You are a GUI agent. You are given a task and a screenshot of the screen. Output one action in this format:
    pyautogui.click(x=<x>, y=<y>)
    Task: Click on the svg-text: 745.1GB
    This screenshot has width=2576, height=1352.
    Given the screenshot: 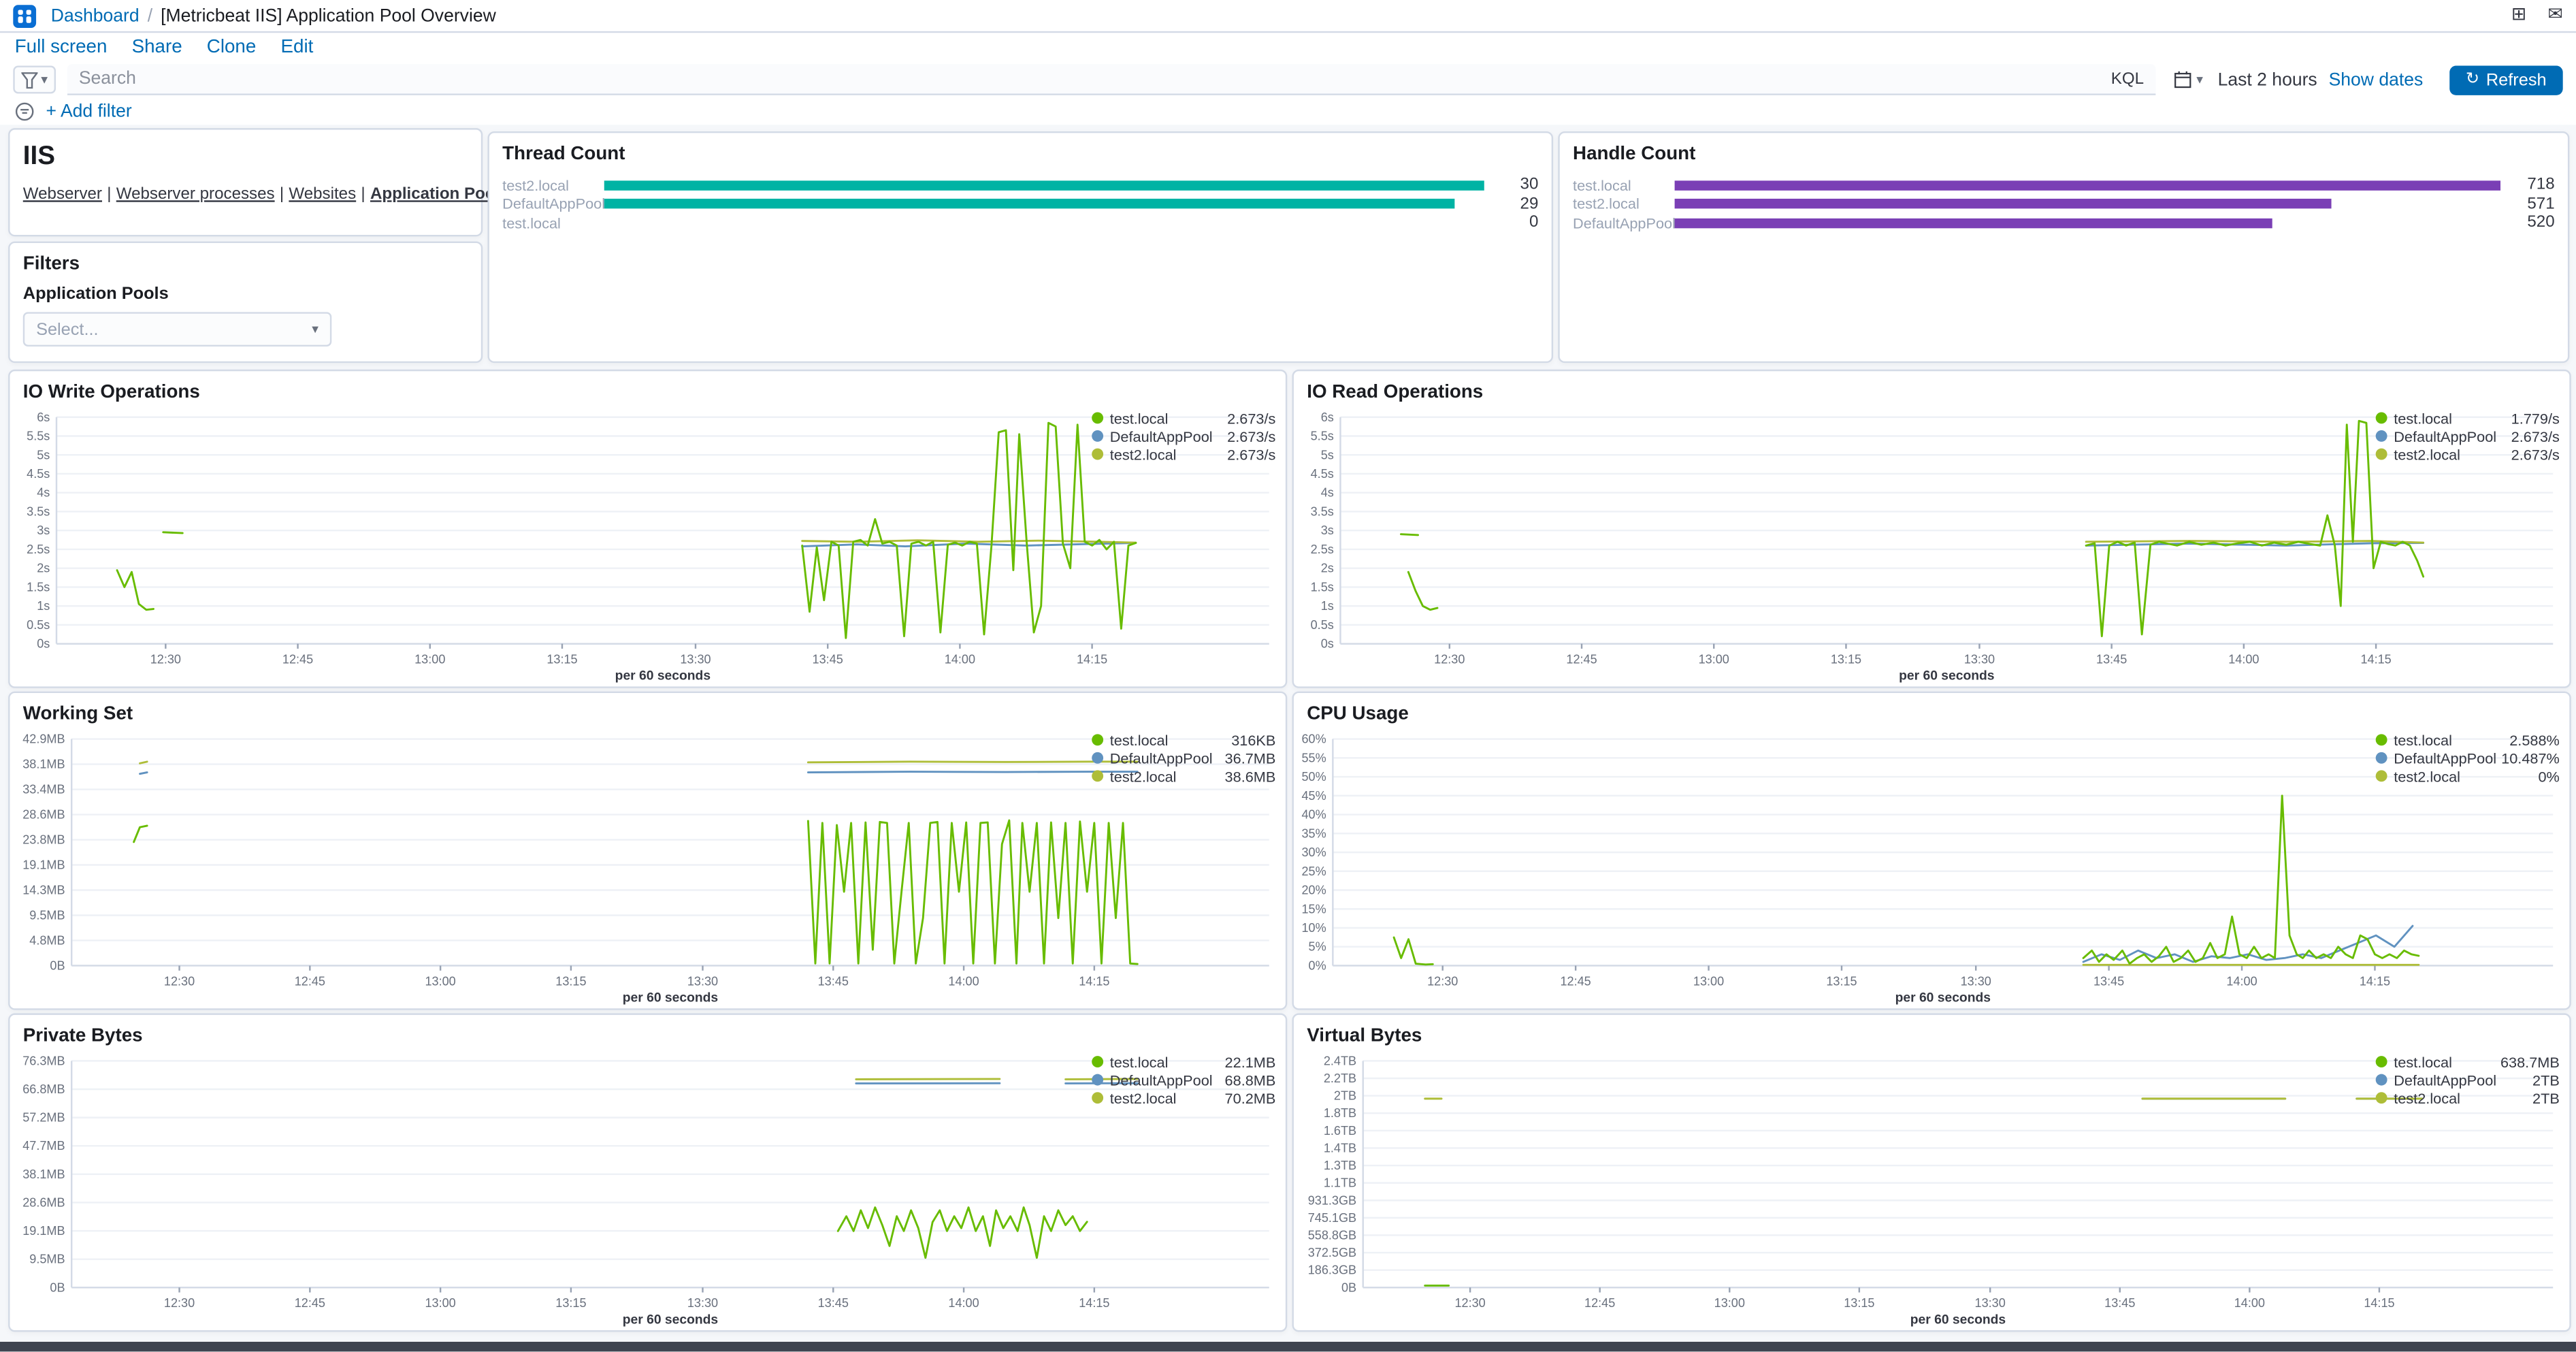 What is the action you would take?
    pyautogui.click(x=1332, y=1218)
    